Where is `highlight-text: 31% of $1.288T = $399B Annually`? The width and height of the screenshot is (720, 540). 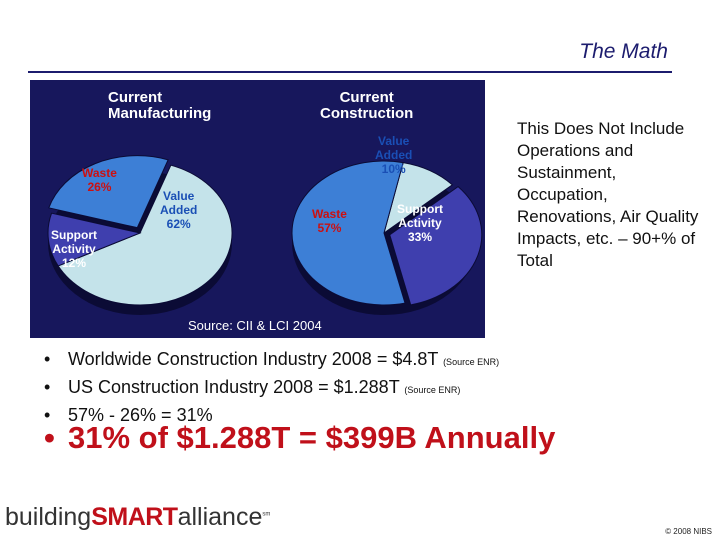 highlight-text: 31% of $1.288T = $399B Annually is located at coordinates (312, 437).